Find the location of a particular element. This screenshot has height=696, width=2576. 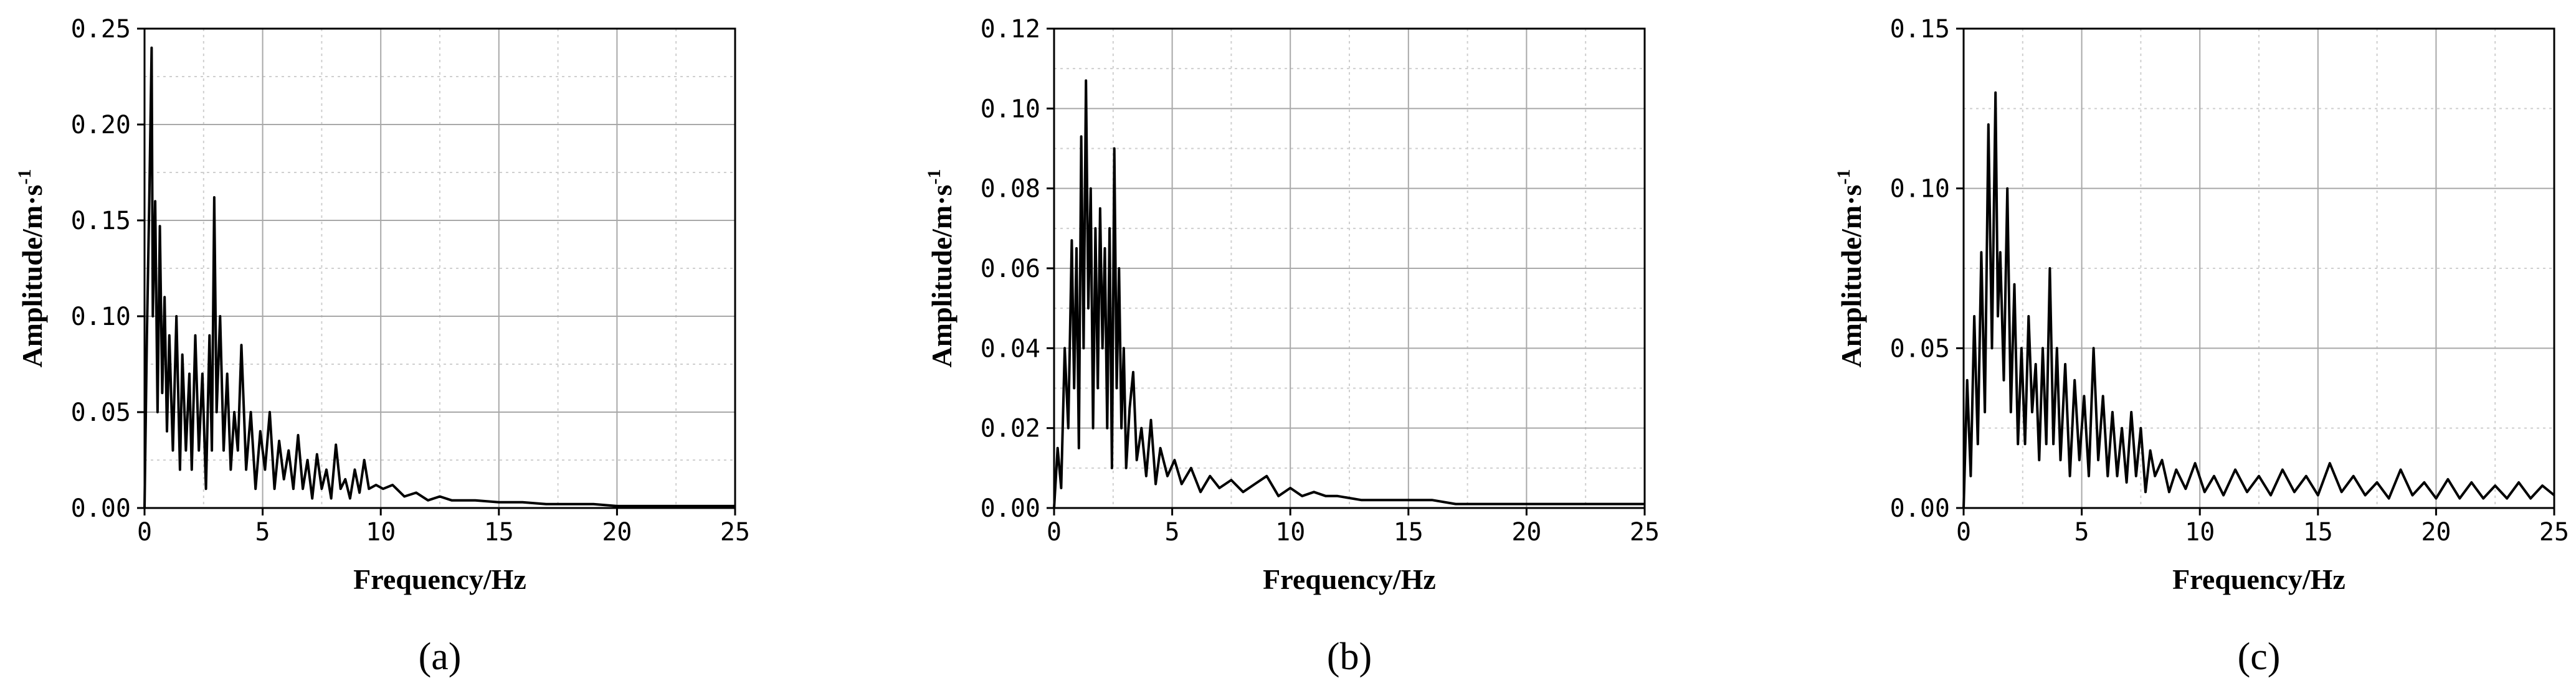

panel-label-c: (c) is located at coordinates (2259, 657).